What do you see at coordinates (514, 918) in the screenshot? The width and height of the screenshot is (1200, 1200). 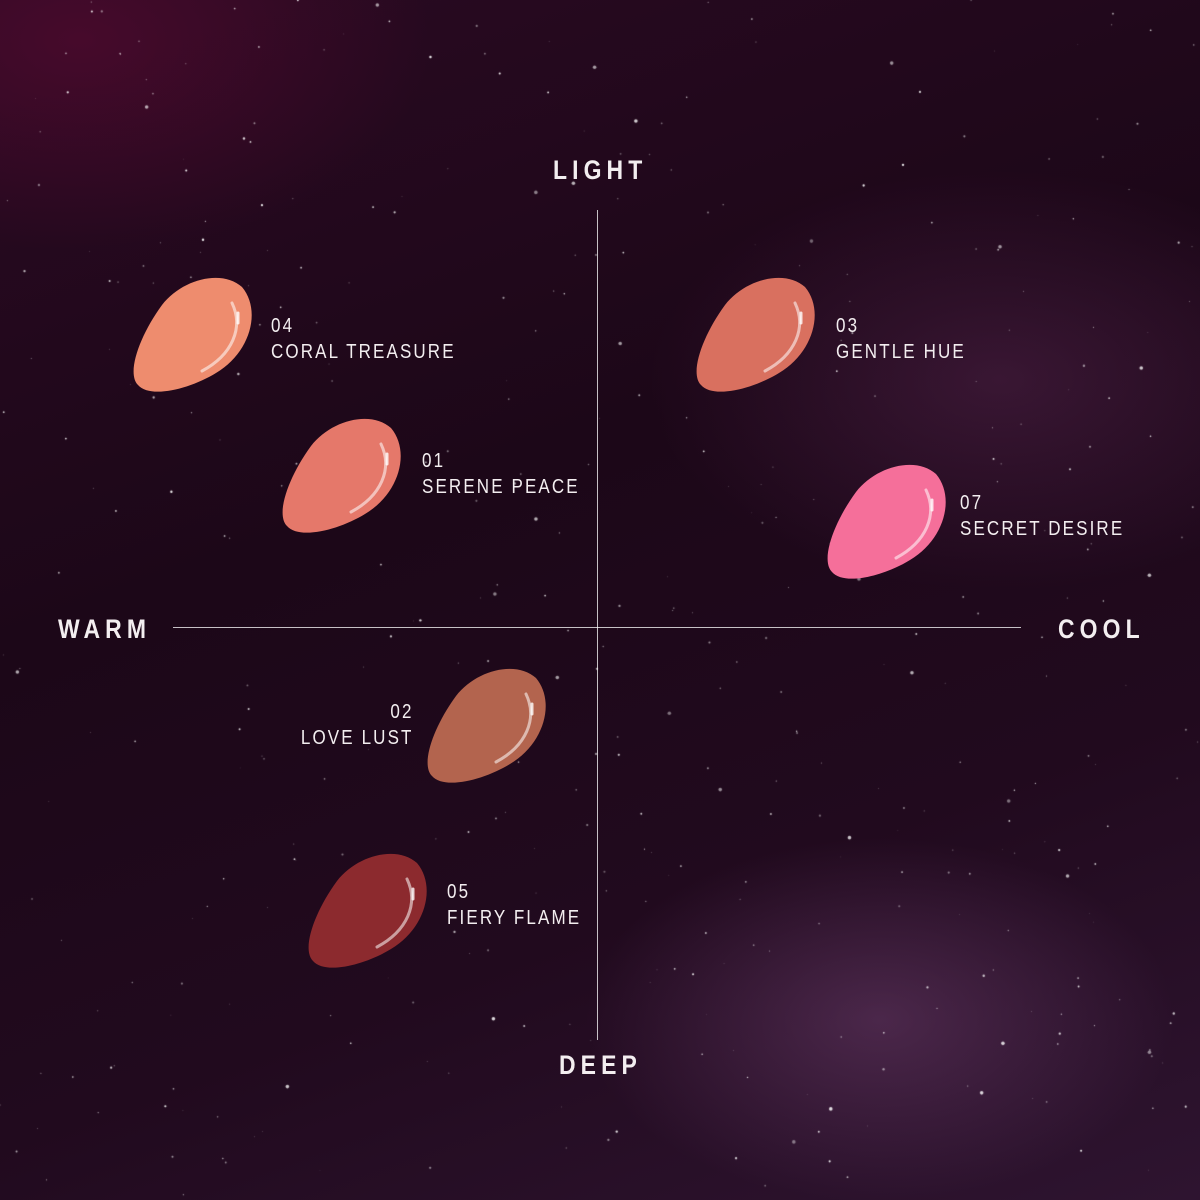 I see `shade-name: FIERY FLAME` at bounding box center [514, 918].